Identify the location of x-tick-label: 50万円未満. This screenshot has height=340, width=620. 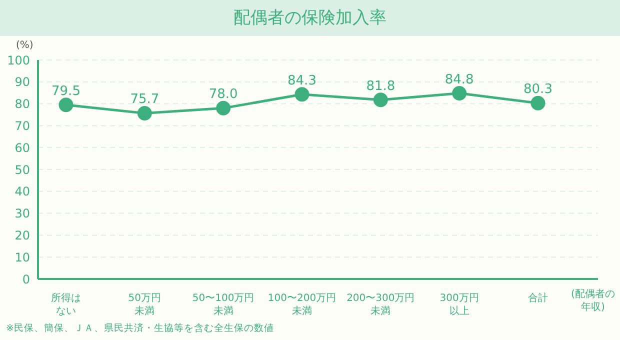
(145, 305).